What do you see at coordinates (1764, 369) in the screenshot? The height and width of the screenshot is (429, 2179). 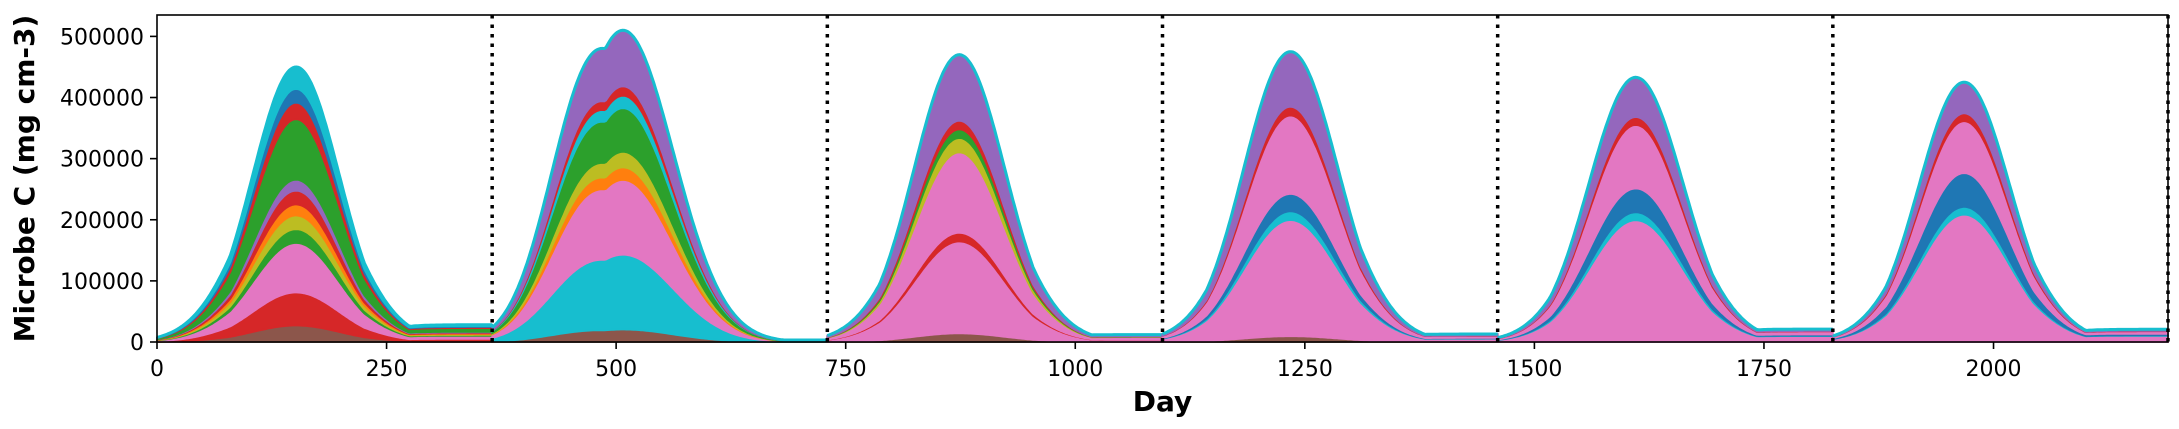 I see `x-tick-label: 1750` at bounding box center [1764, 369].